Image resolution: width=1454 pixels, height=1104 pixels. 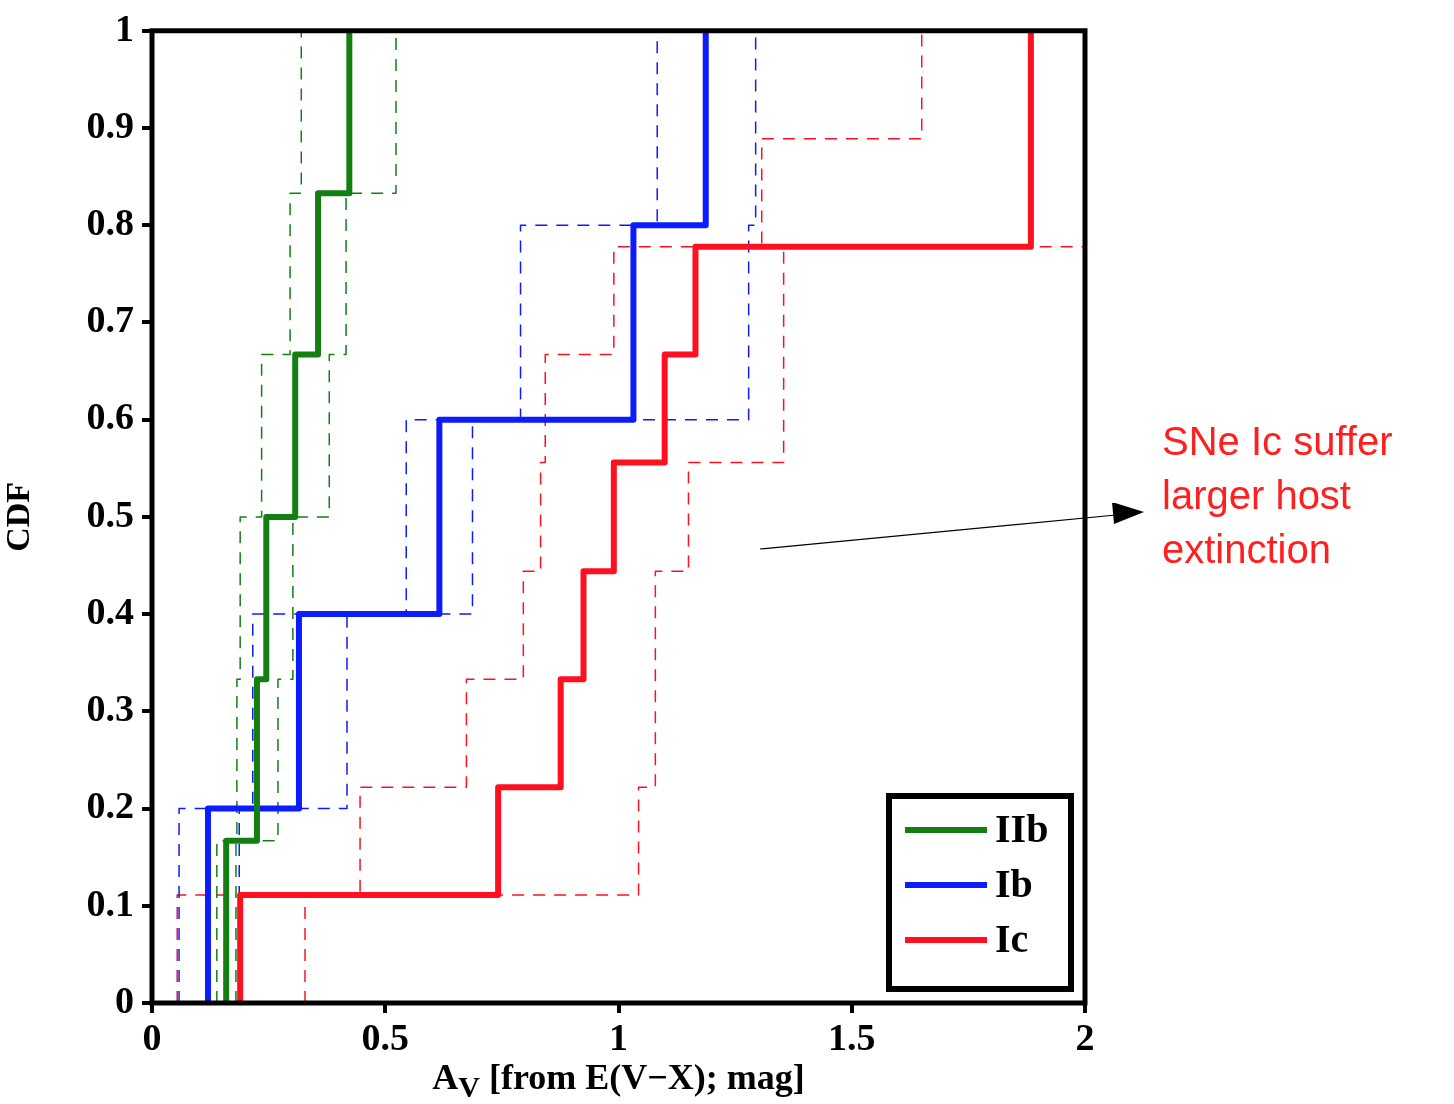 What do you see at coordinates (110, 124) in the screenshot?
I see `y-tick-label: 0.9` at bounding box center [110, 124].